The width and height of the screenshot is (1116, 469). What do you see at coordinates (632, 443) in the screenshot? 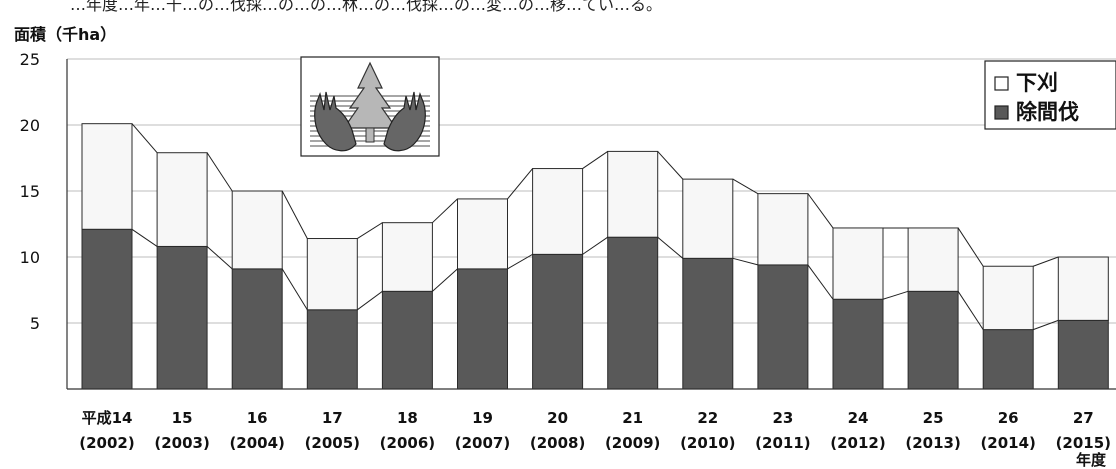
I see `x-tick-label-western-year: (2009)` at bounding box center [632, 443].